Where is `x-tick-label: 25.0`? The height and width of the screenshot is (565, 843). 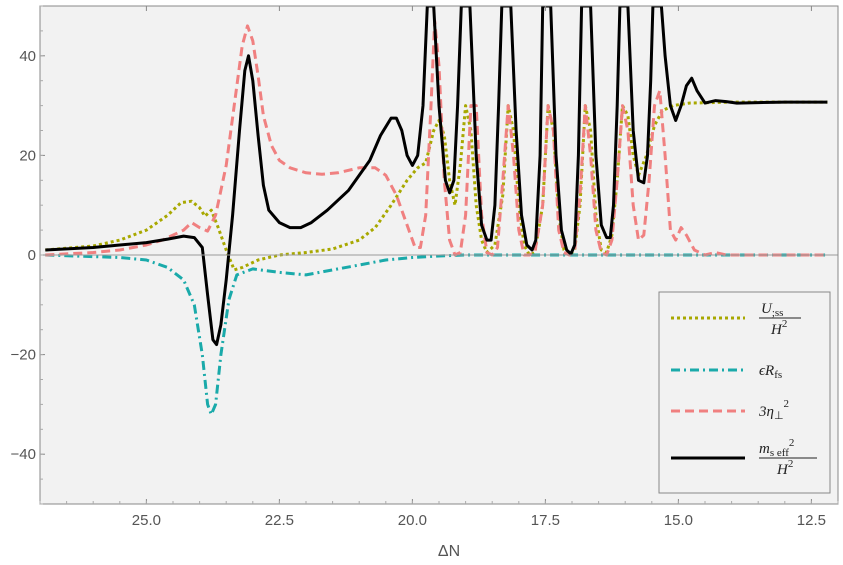 x-tick-label: 25.0 is located at coordinates (146, 520).